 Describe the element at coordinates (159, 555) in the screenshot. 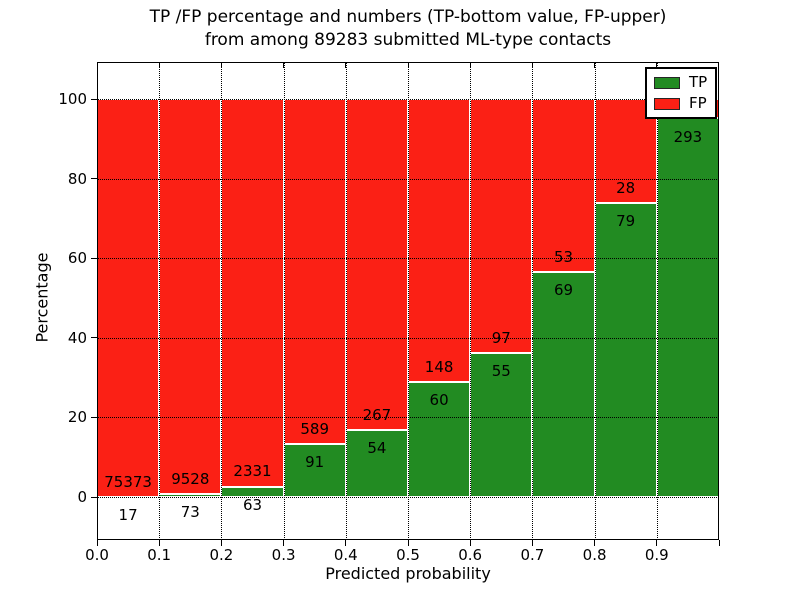

I see `x-tick-label: 0.1` at that location.